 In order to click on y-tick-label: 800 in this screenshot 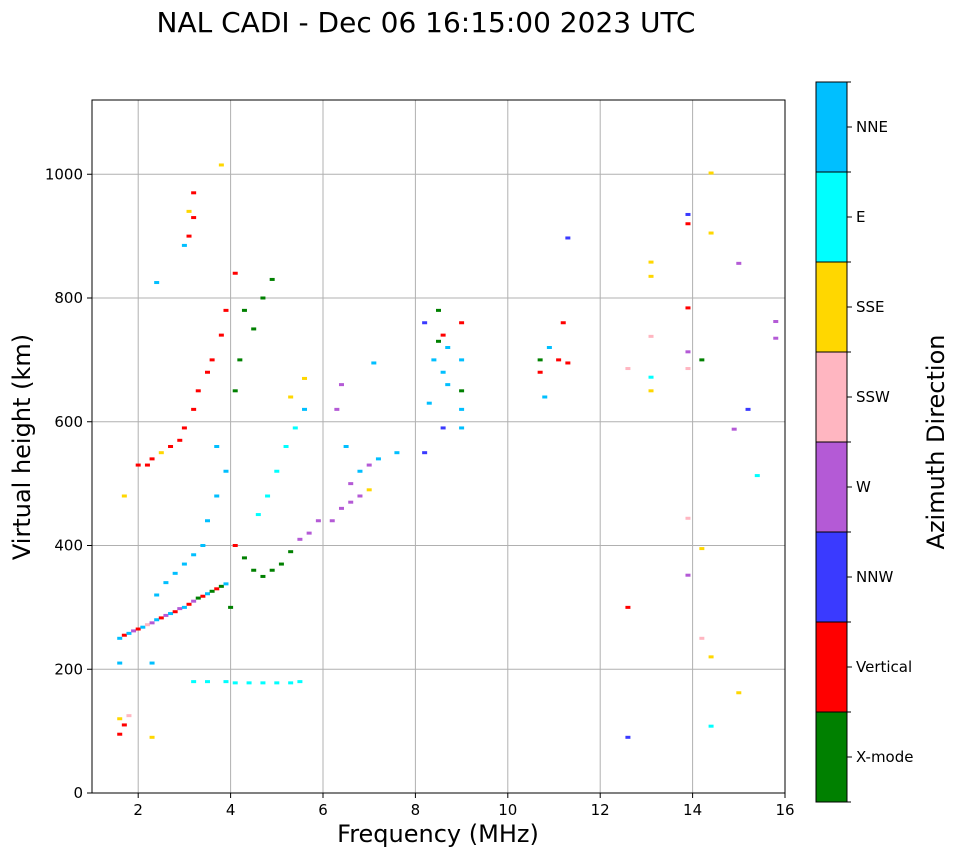, I will do `click(68, 298)`.